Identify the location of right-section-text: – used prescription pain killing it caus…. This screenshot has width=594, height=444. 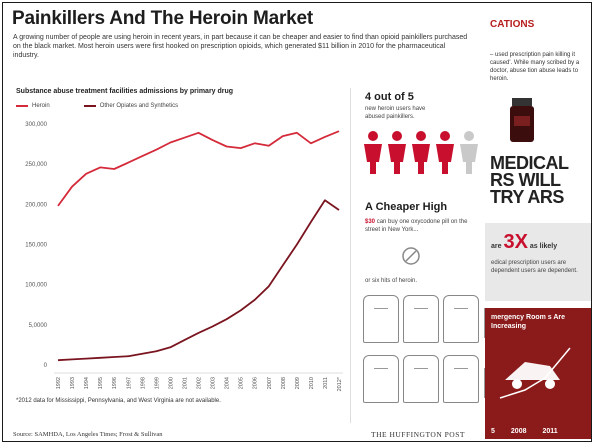
(535, 67).